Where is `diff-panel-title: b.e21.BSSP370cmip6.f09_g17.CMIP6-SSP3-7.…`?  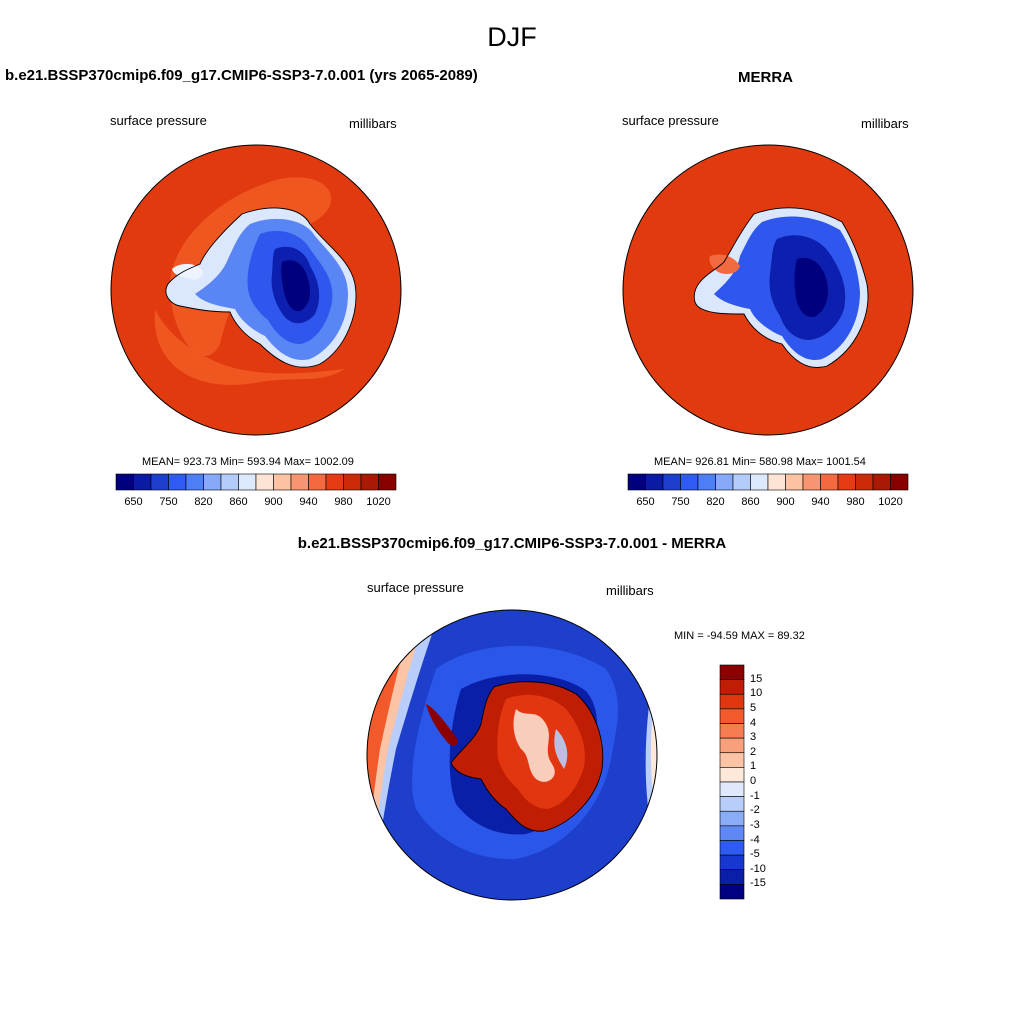
diff-panel-title: b.e21.BSSP370cmip6.f09_g17.CMIP6-SSP3-7.… is located at coordinates (512, 543).